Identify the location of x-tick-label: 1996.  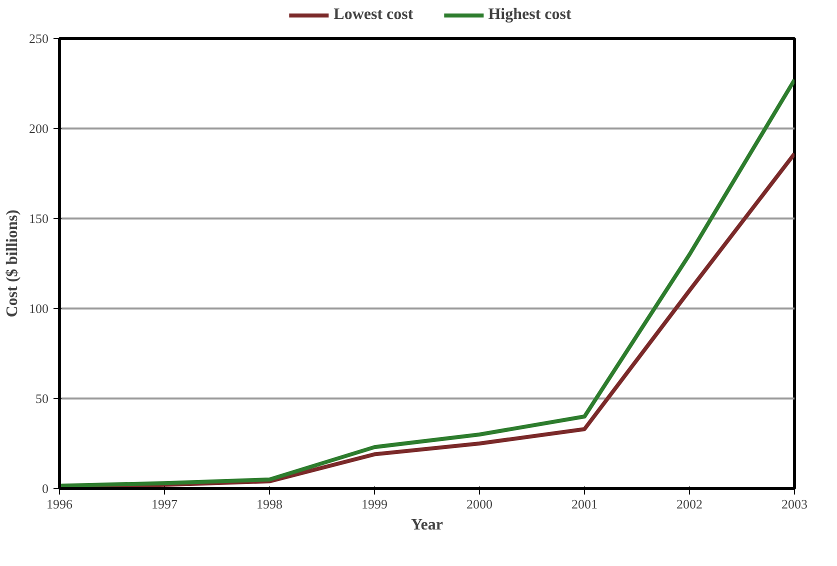
(59, 504).